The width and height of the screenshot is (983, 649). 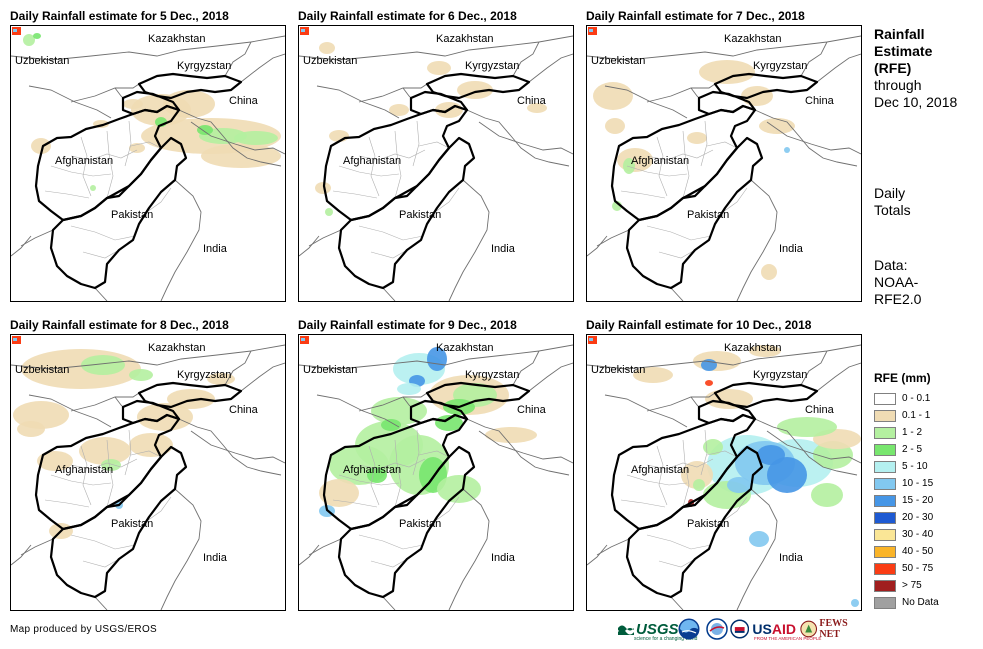 I want to click on country-label-uzbekistan: Uzbekistan, so click(x=330, y=61).